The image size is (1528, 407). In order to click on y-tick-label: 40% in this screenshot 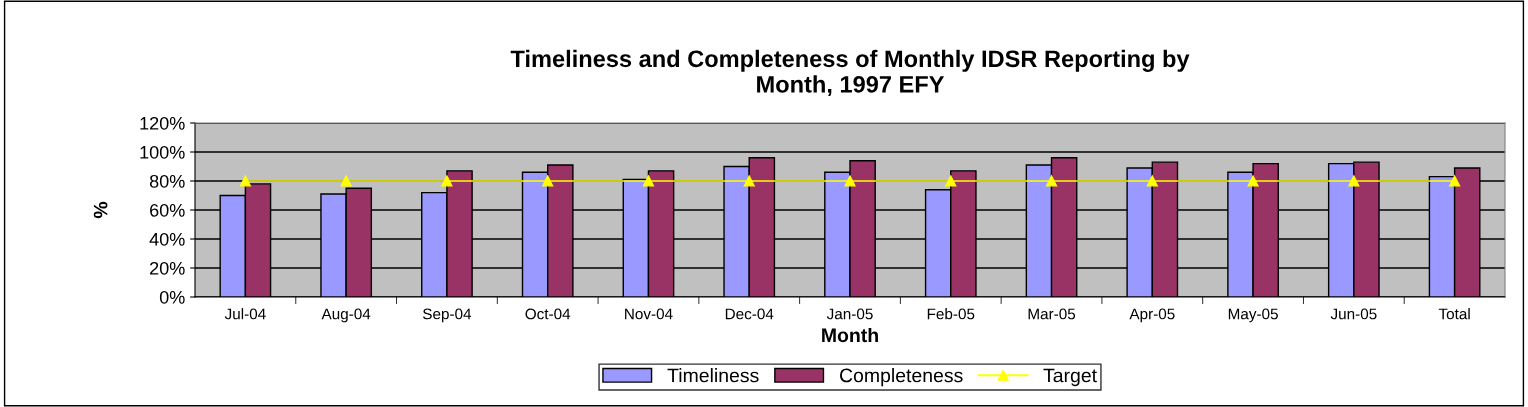, I will do `click(167, 239)`.